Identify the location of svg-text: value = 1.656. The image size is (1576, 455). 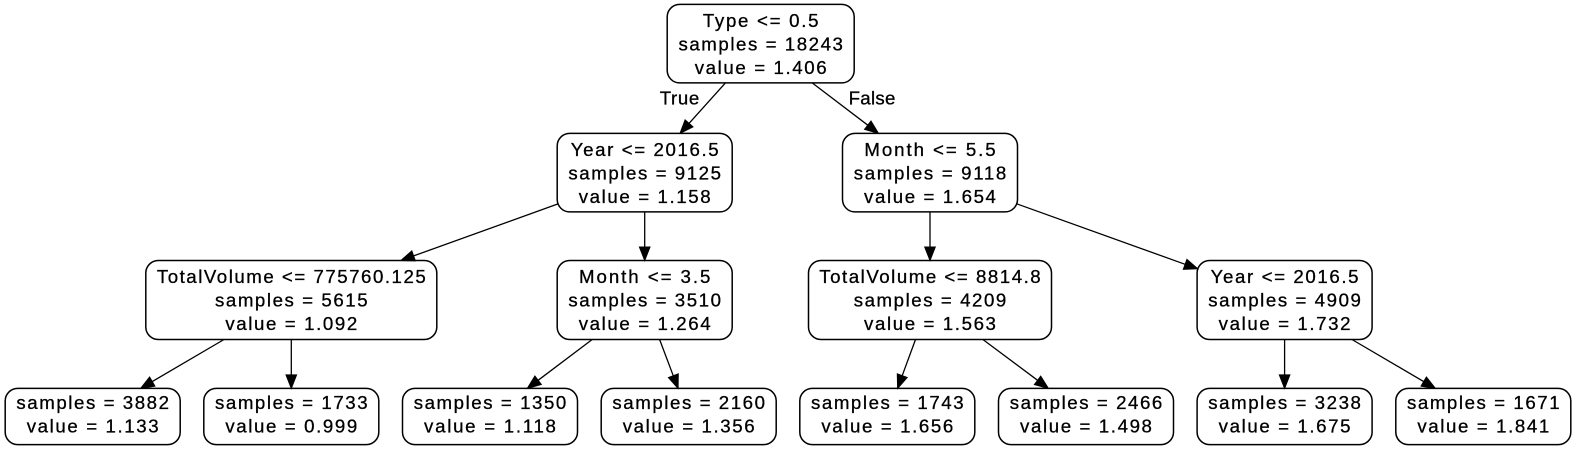
(887, 426).